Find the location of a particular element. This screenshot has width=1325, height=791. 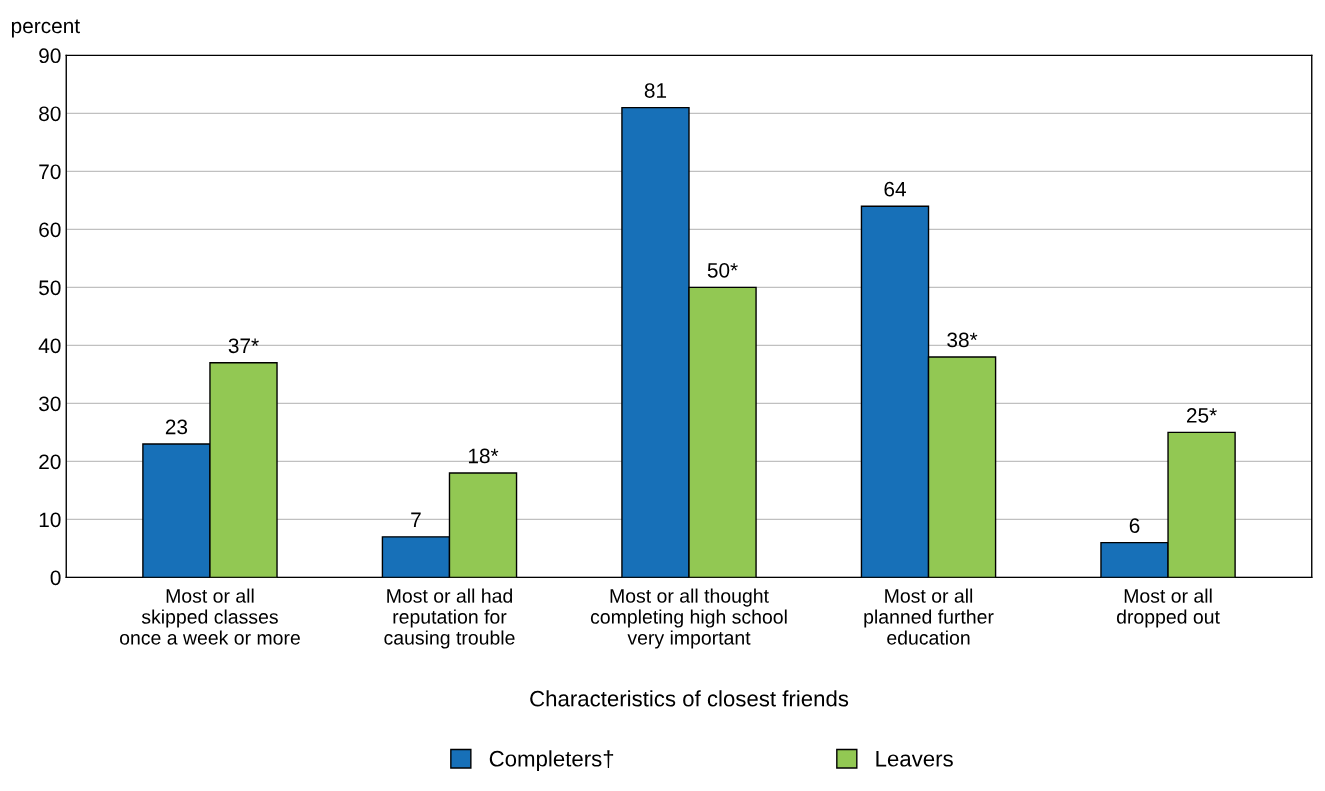

y-tick-label: 90 is located at coordinates (50, 56).